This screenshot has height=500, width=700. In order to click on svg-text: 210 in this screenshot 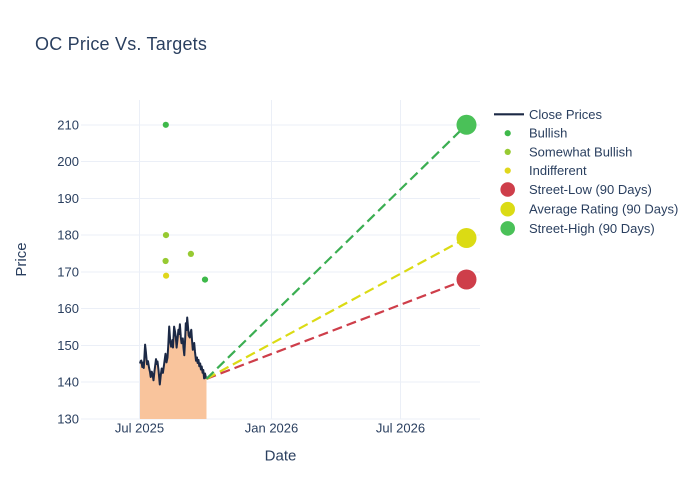, I will do `click(68, 124)`.